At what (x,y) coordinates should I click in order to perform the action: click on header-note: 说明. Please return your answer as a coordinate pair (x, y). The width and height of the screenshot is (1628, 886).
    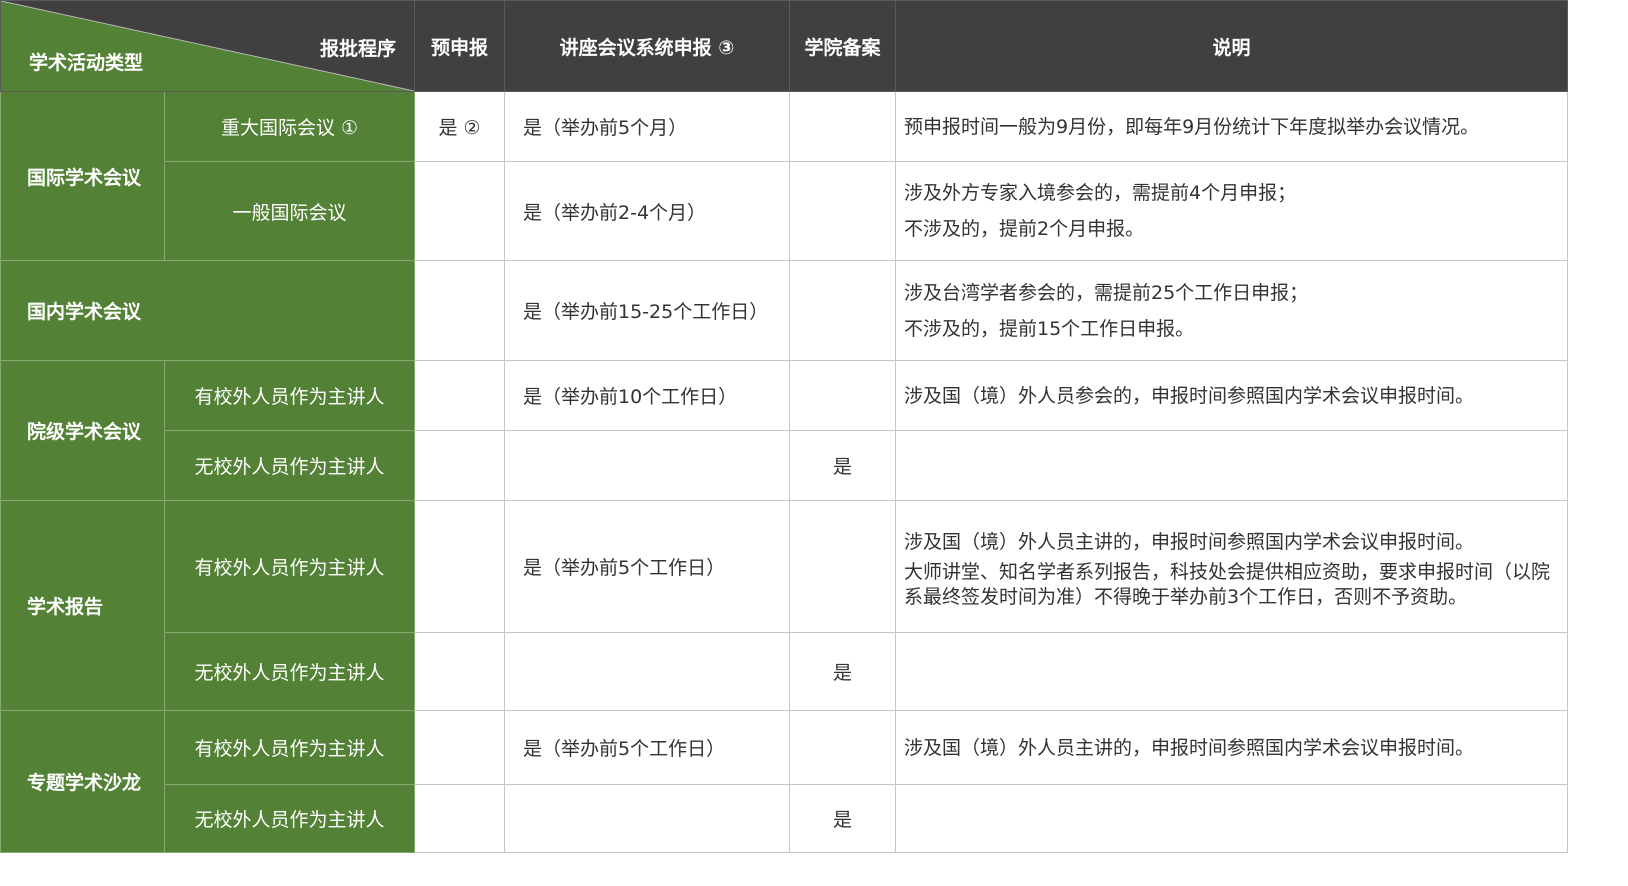
    Looking at the image, I should click on (1231, 46).